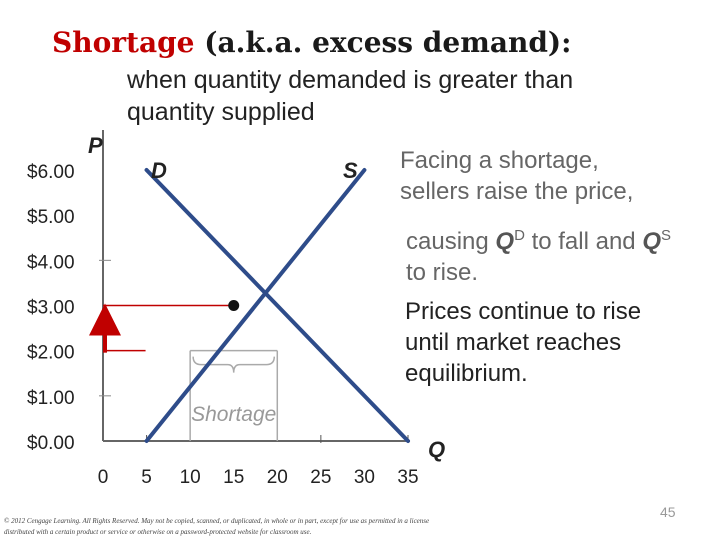 Image resolution: width=720 pixels, height=540 pixels. I want to click on x-tick-label: 30, so click(364, 477).